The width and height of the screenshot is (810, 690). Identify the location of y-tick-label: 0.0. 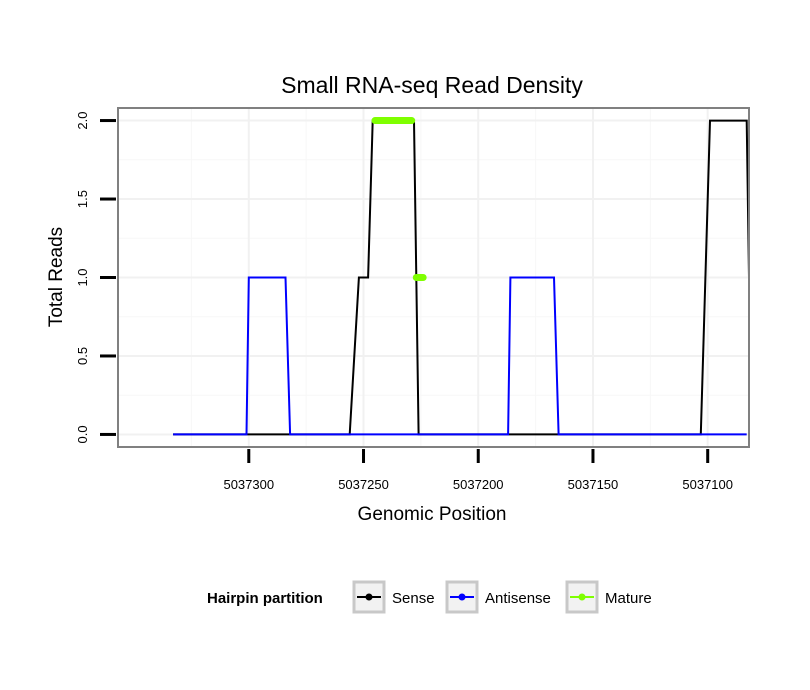
(82, 434).